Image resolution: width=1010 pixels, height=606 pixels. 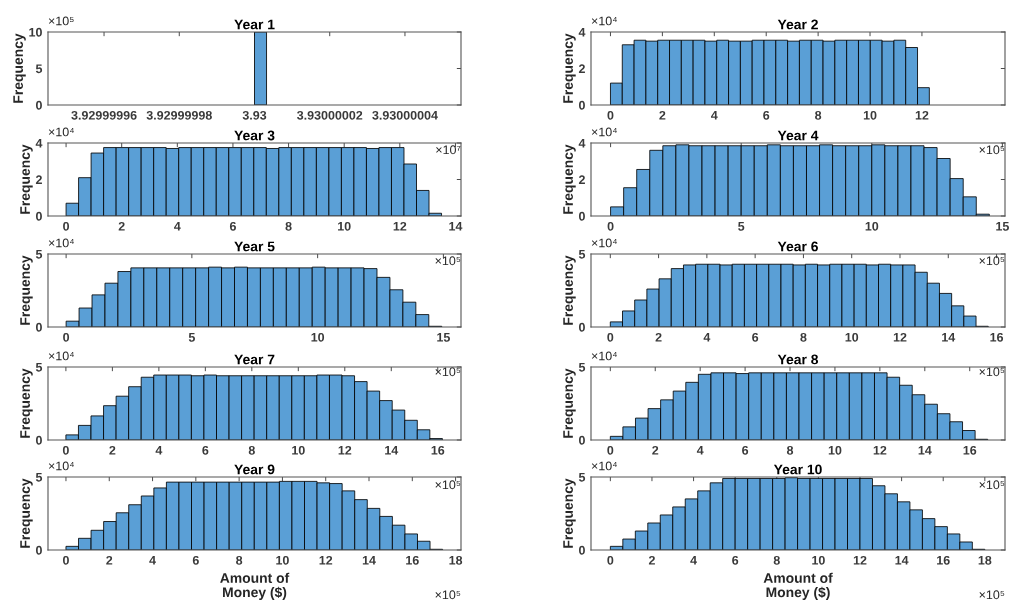 I want to click on x-tick-label: 5, so click(x=741, y=226).